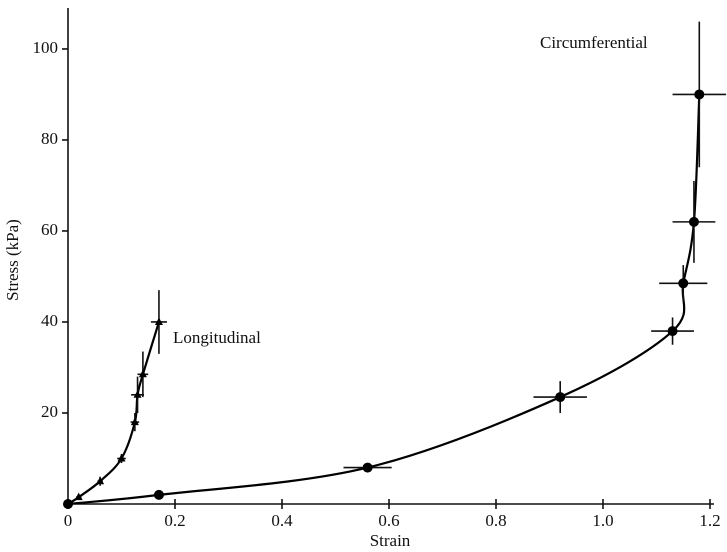  I want to click on series-line, so click(114, 413).